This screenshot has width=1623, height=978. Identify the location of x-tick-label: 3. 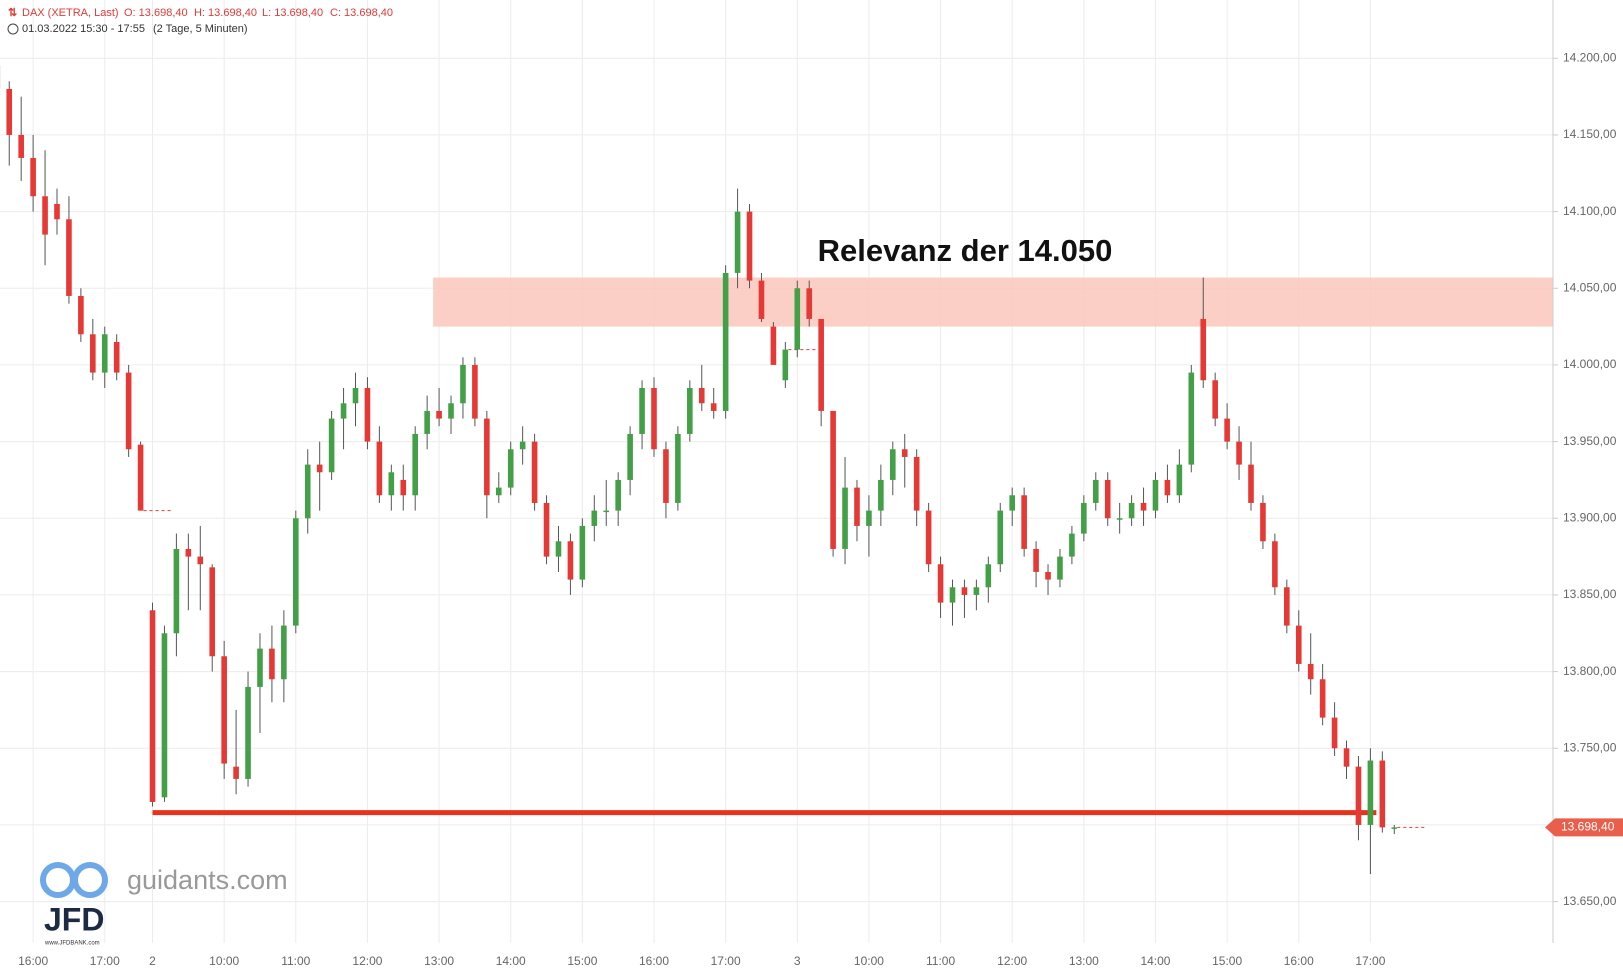
(797, 961).